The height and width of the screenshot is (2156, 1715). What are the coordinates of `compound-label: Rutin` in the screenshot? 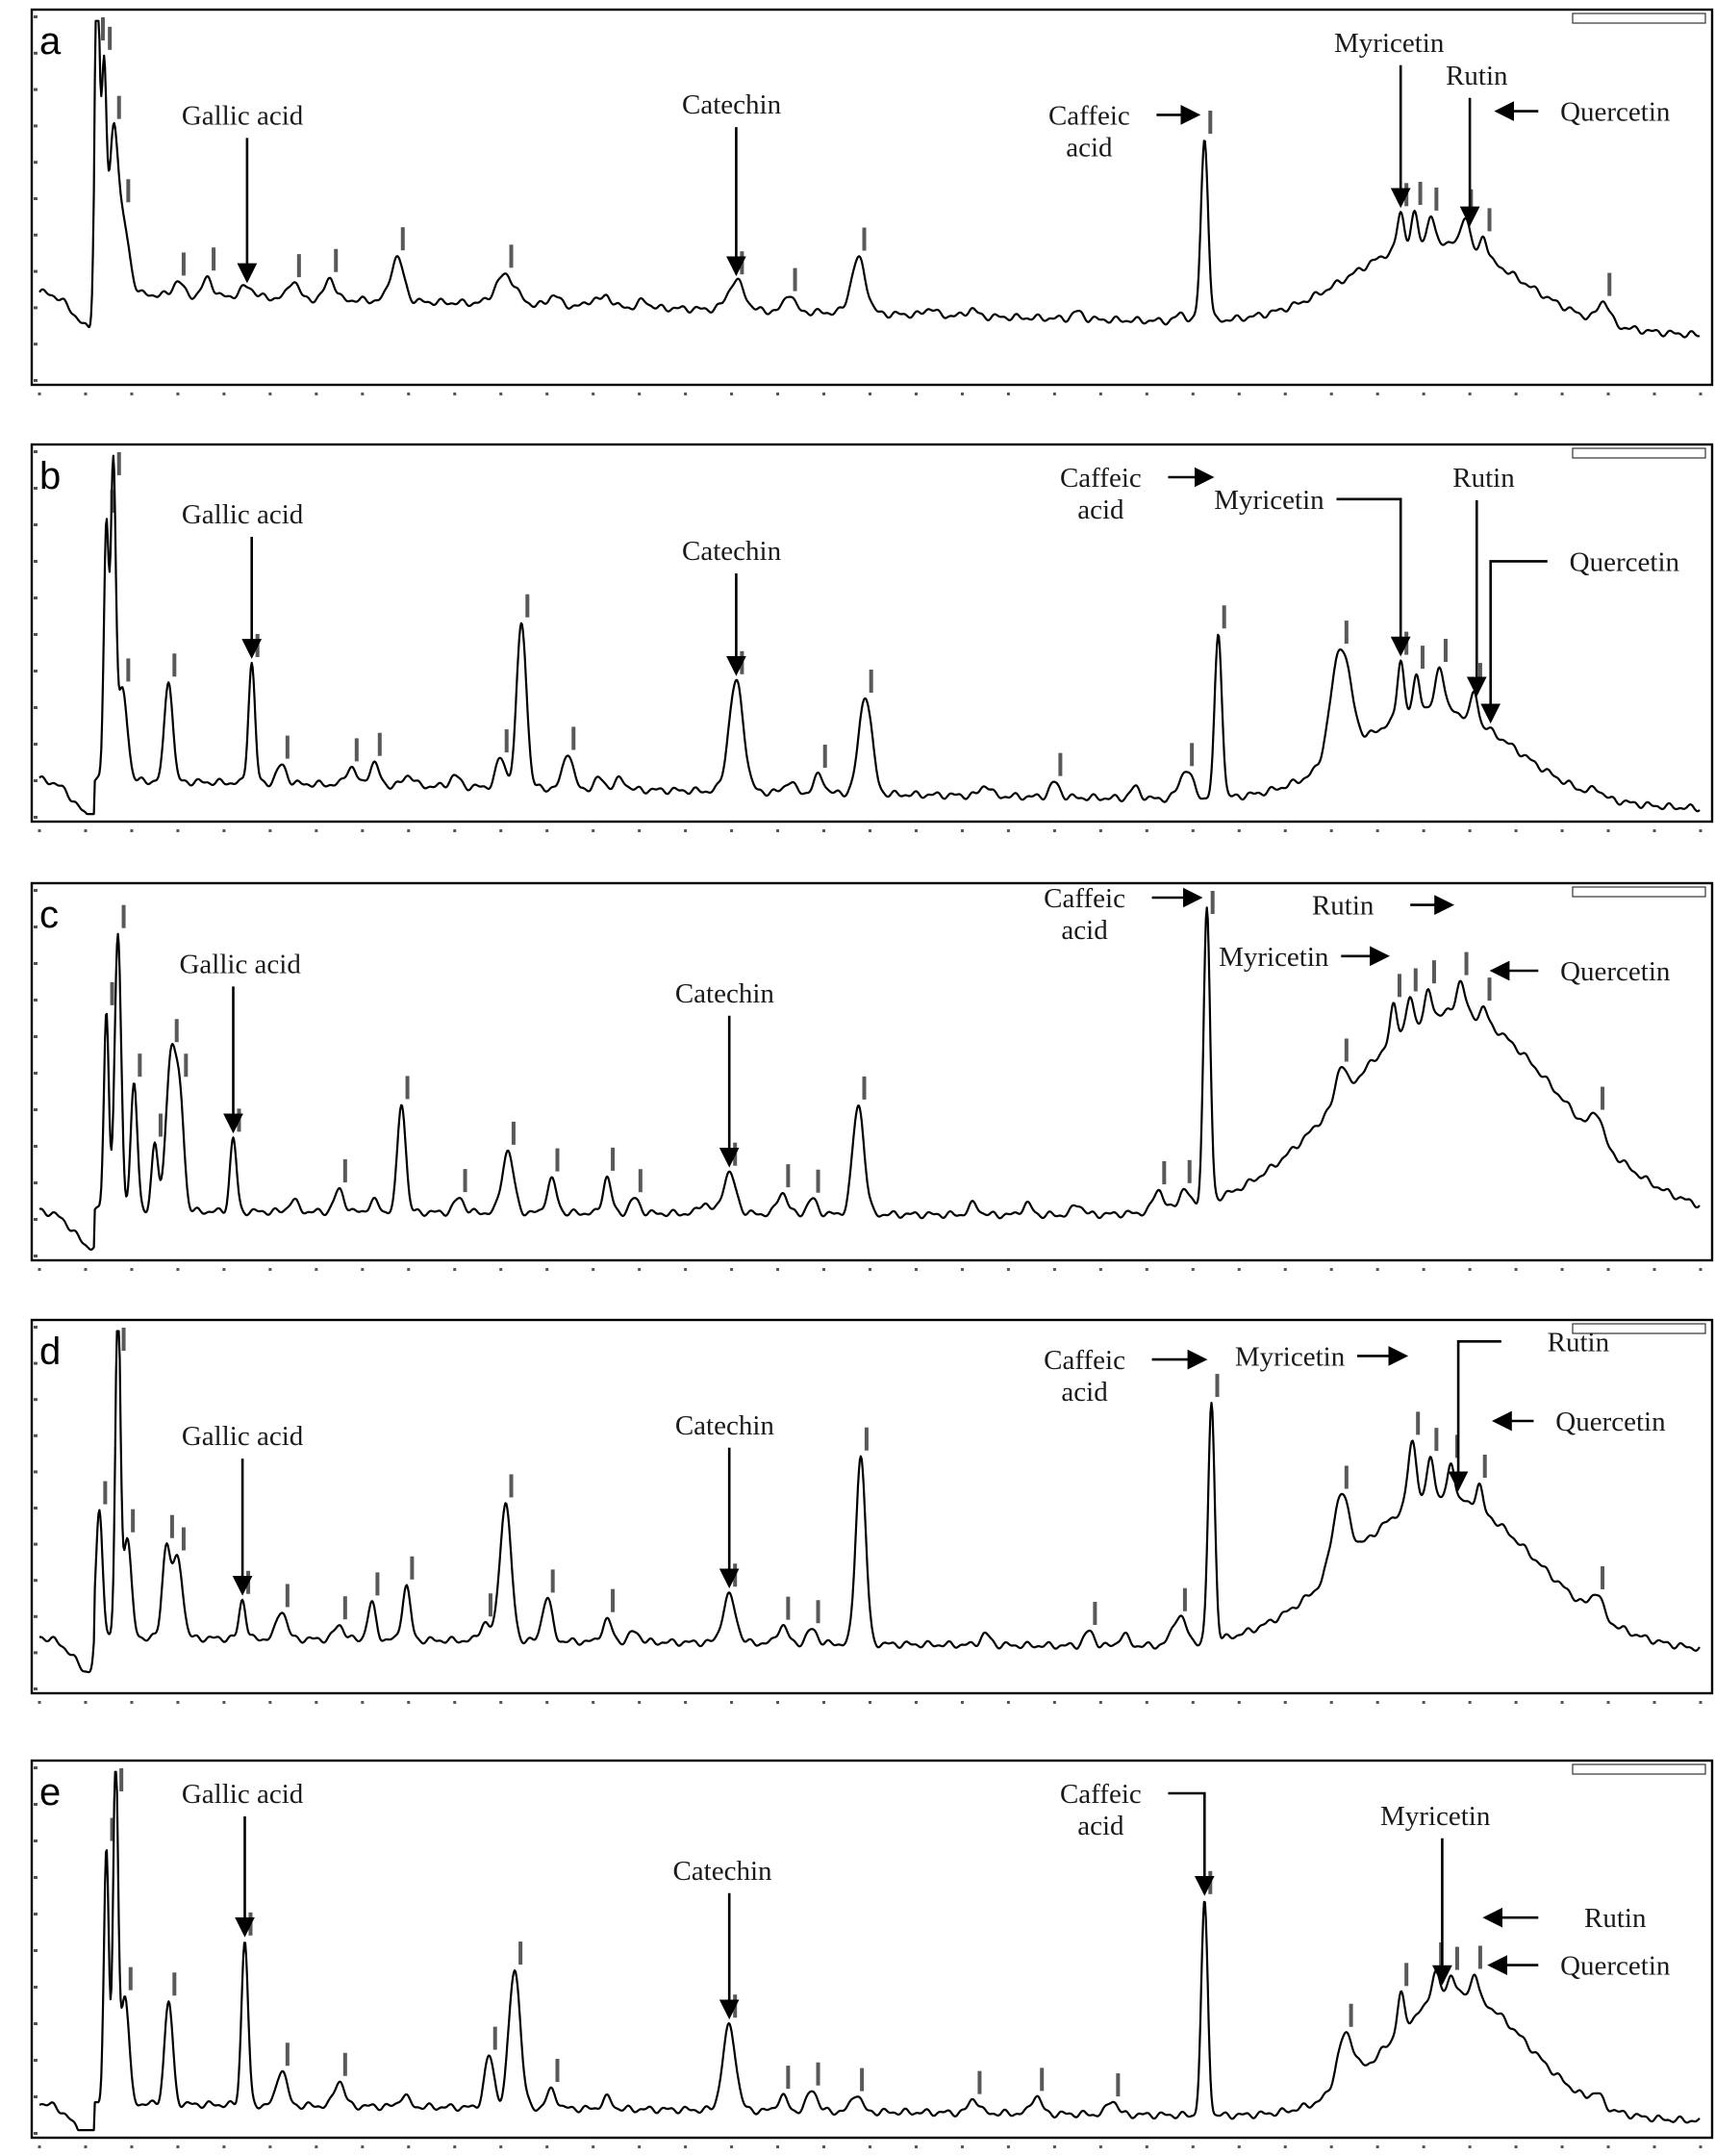 It's located at (1477, 76).